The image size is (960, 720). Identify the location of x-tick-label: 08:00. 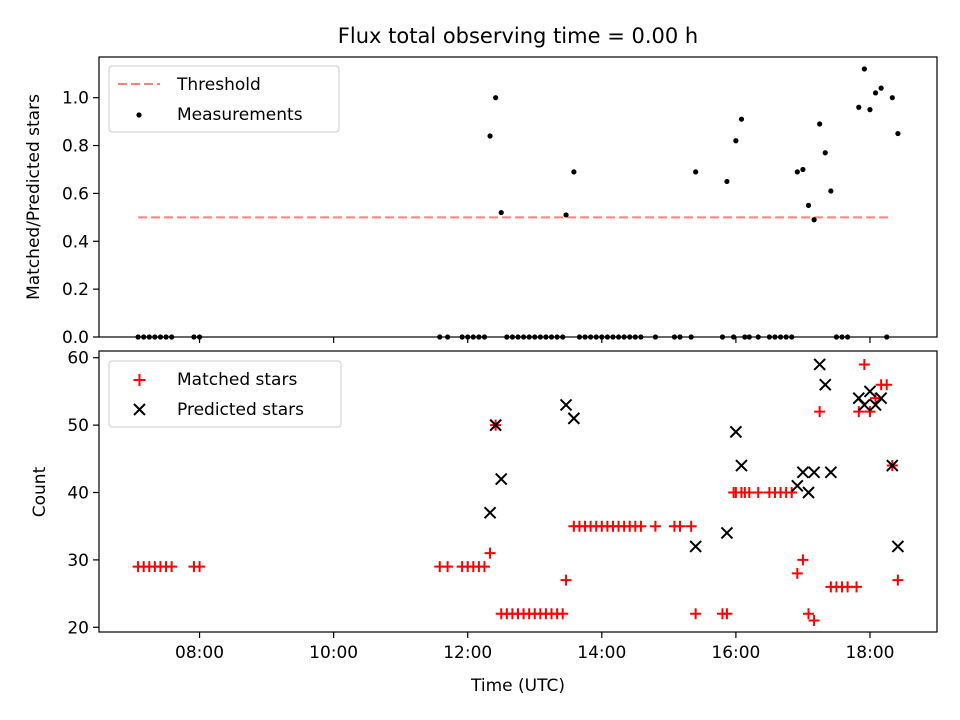
(199, 653).